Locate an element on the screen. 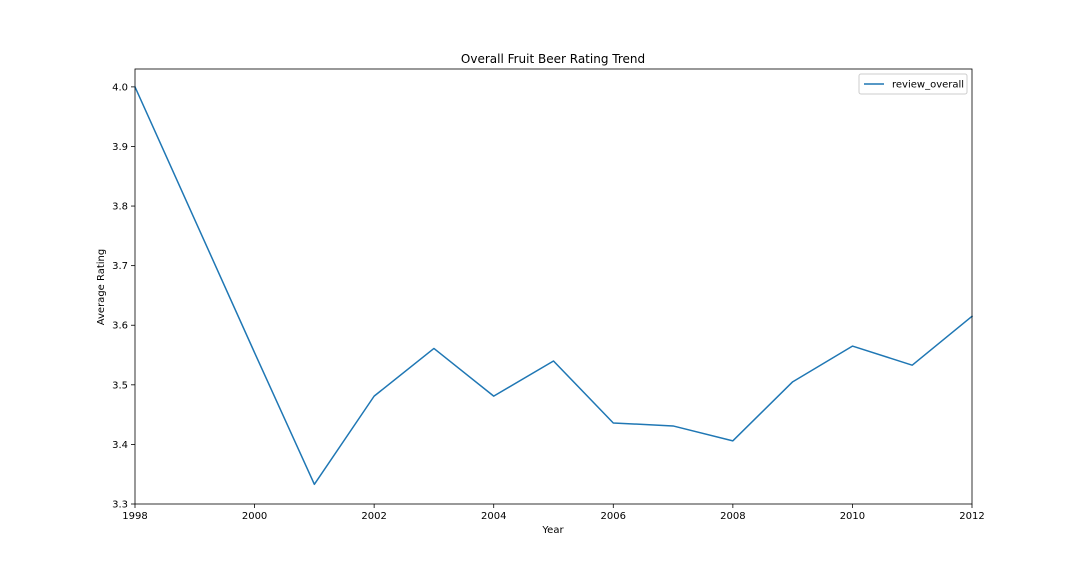 This screenshot has height=576, width=1080. legend-label-review-overall: review_overall is located at coordinates (928, 85).